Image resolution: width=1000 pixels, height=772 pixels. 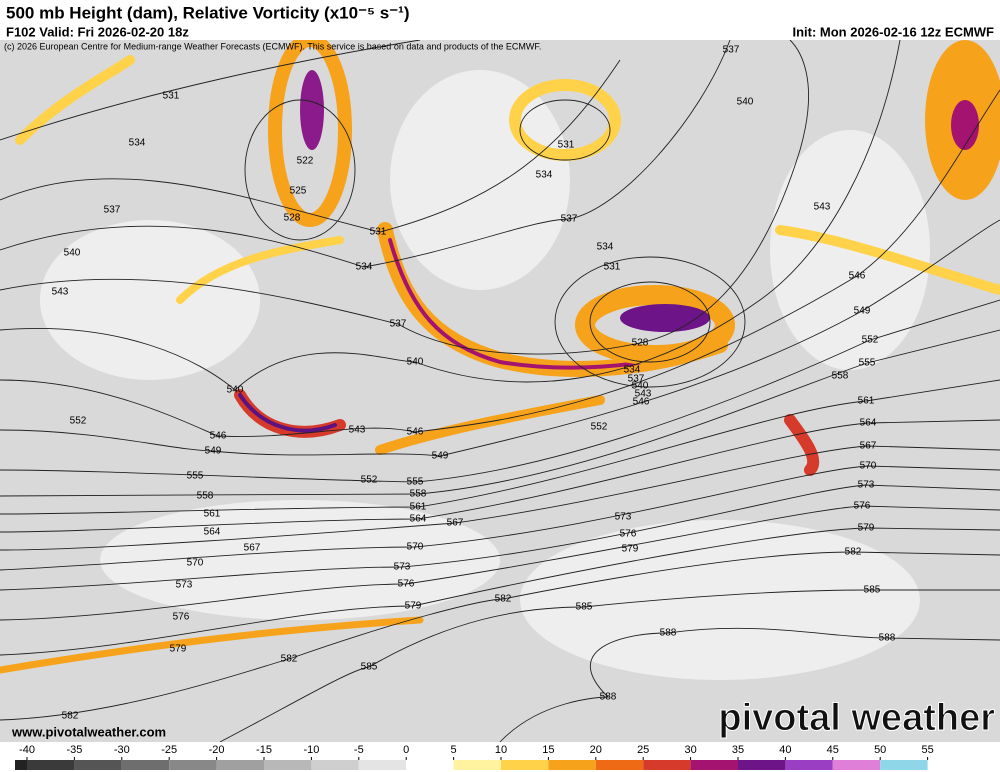 I want to click on colorbar-label: -15, so click(x=264, y=750).